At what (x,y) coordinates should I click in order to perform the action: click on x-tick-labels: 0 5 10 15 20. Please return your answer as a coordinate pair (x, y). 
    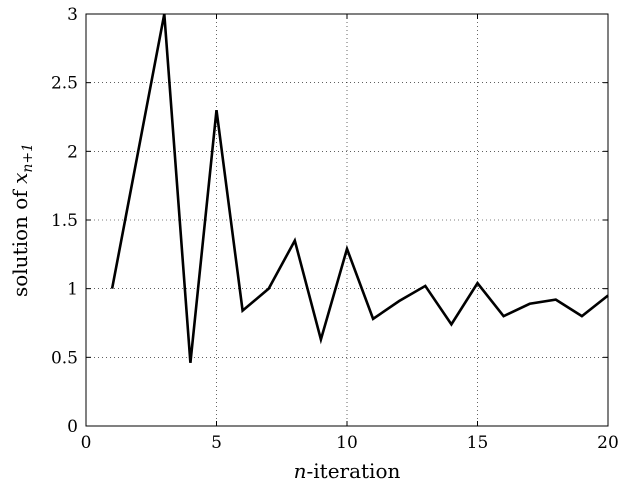
    Looking at the image, I should click on (349, 443).